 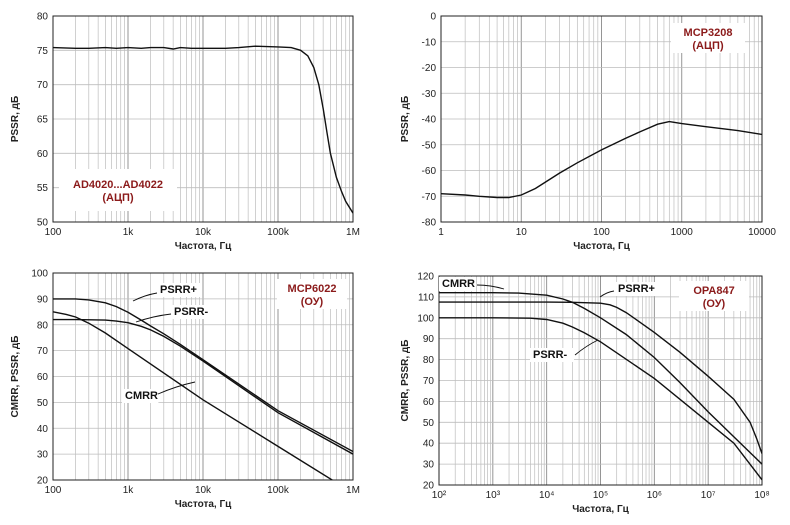 I want to click on x-tick-label: 1k, so click(x=129, y=232).